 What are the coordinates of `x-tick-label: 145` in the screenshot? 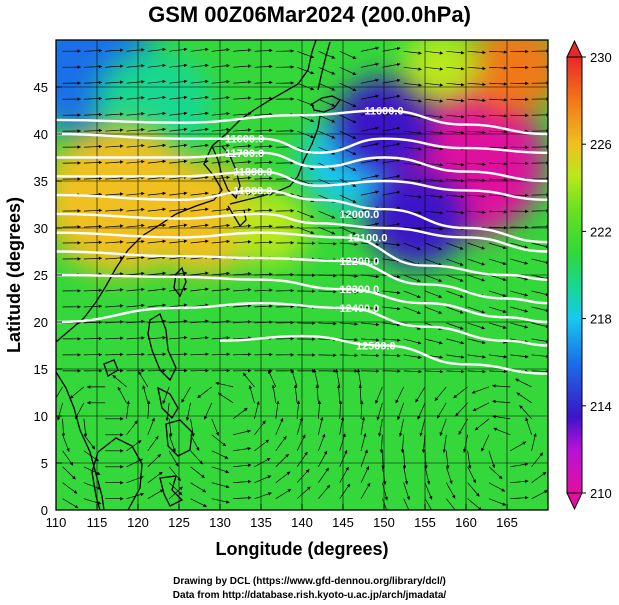 It's located at (343, 522).